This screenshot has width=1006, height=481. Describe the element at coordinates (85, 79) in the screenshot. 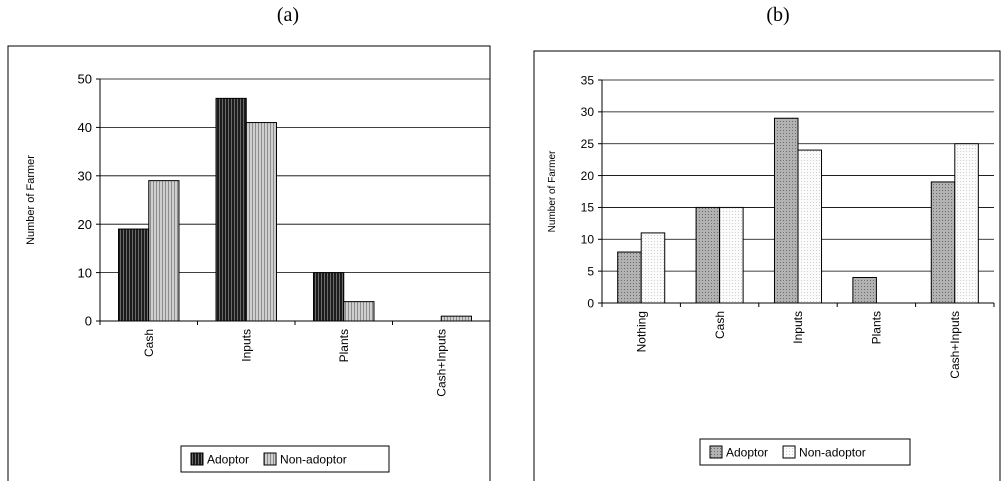

I see `chart-a-y-tick-label: 50` at that location.